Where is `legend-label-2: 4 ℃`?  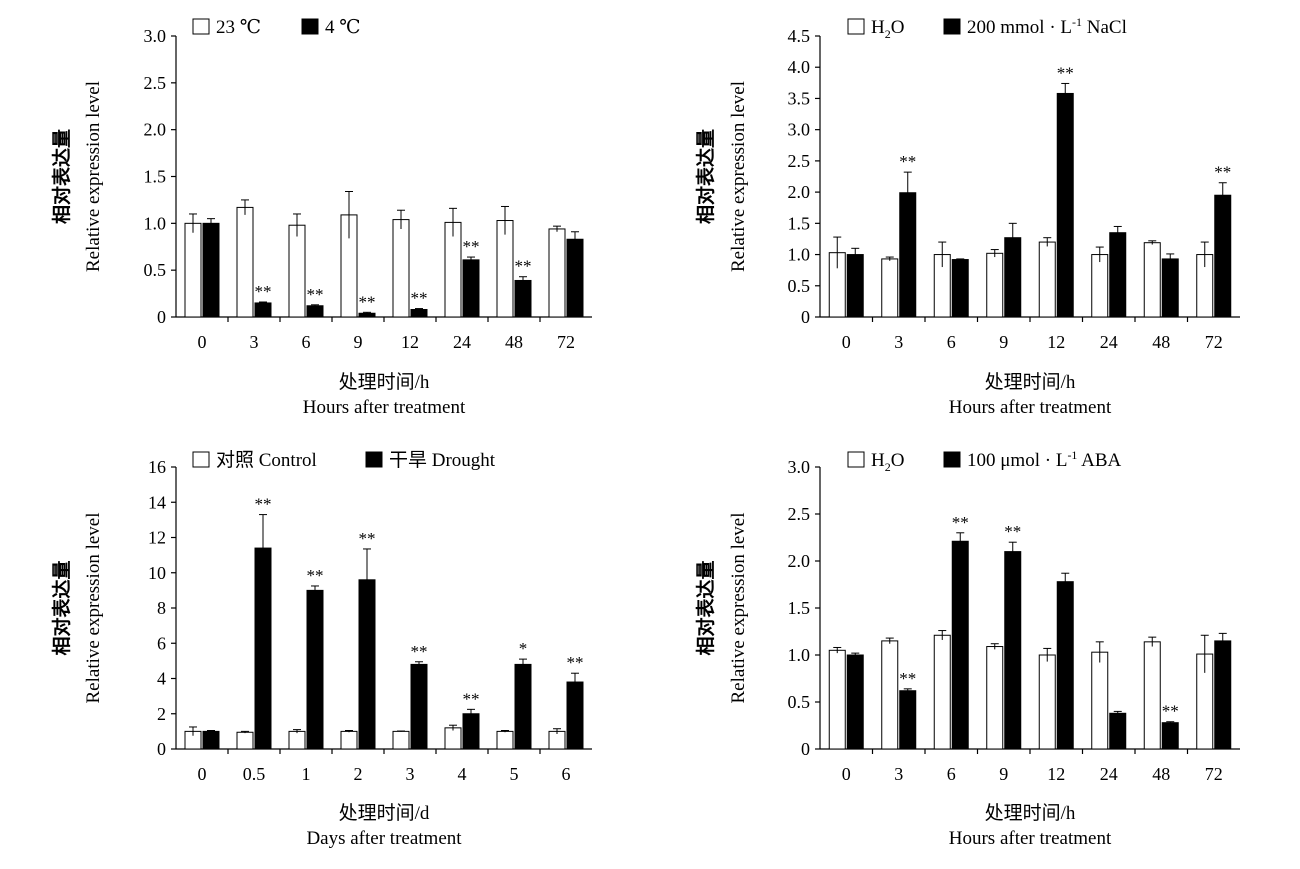 legend-label-2: 4 ℃ is located at coordinates (343, 27).